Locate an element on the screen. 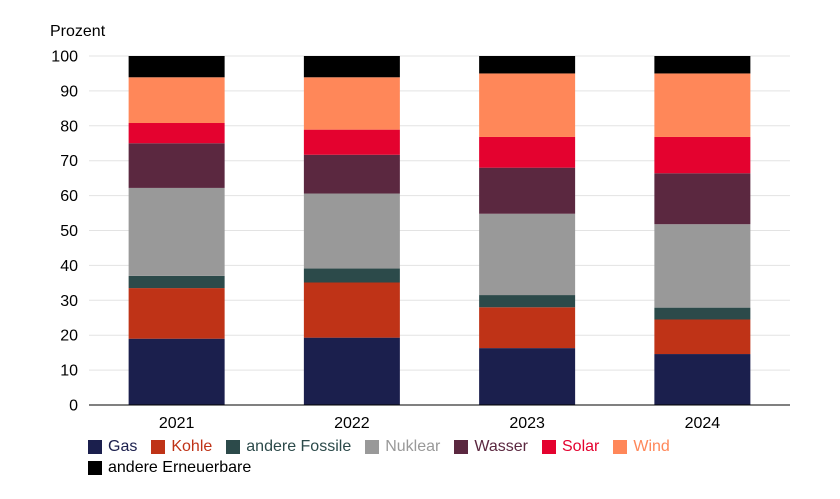 The height and width of the screenshot is (499, 840). y-tick-label: 60 is located at coordinates (69, 196).